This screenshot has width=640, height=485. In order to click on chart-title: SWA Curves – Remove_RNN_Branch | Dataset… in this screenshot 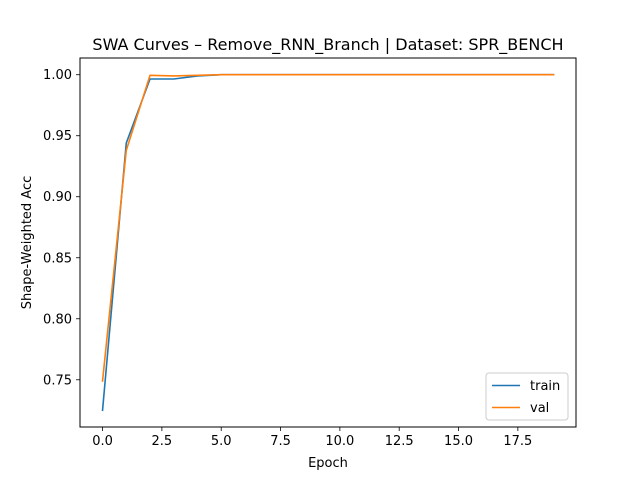, I will do `click(327, 45)`.